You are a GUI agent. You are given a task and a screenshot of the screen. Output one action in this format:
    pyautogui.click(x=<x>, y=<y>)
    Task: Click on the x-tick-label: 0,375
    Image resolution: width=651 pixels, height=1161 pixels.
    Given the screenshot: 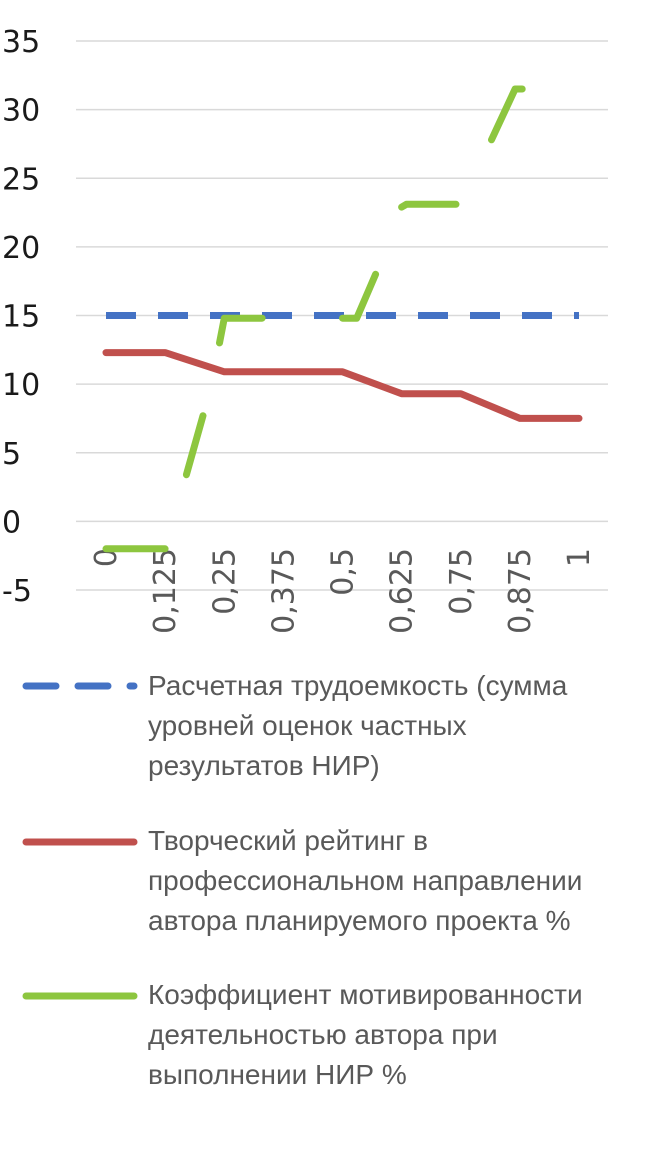 What is the action you would take?
    pyautogui.click(x=283, y=591)
    